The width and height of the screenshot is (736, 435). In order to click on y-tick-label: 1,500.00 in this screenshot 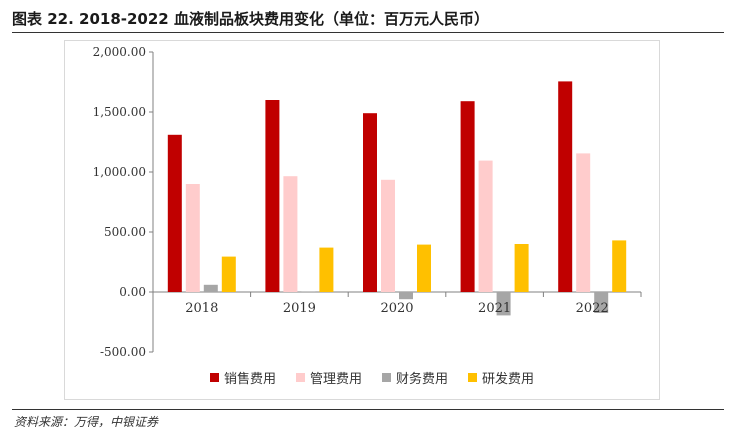, I will do `click(119, 112)`.